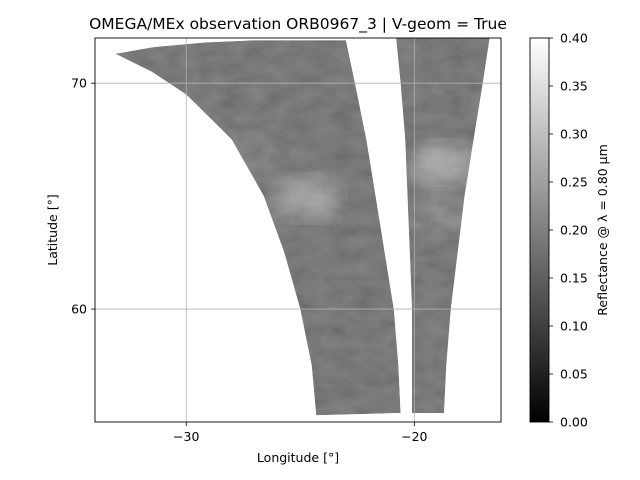 This screenshot has width=640, height=480. I want to click on colorbar-tick-label: 0.15, so click(574, 278).